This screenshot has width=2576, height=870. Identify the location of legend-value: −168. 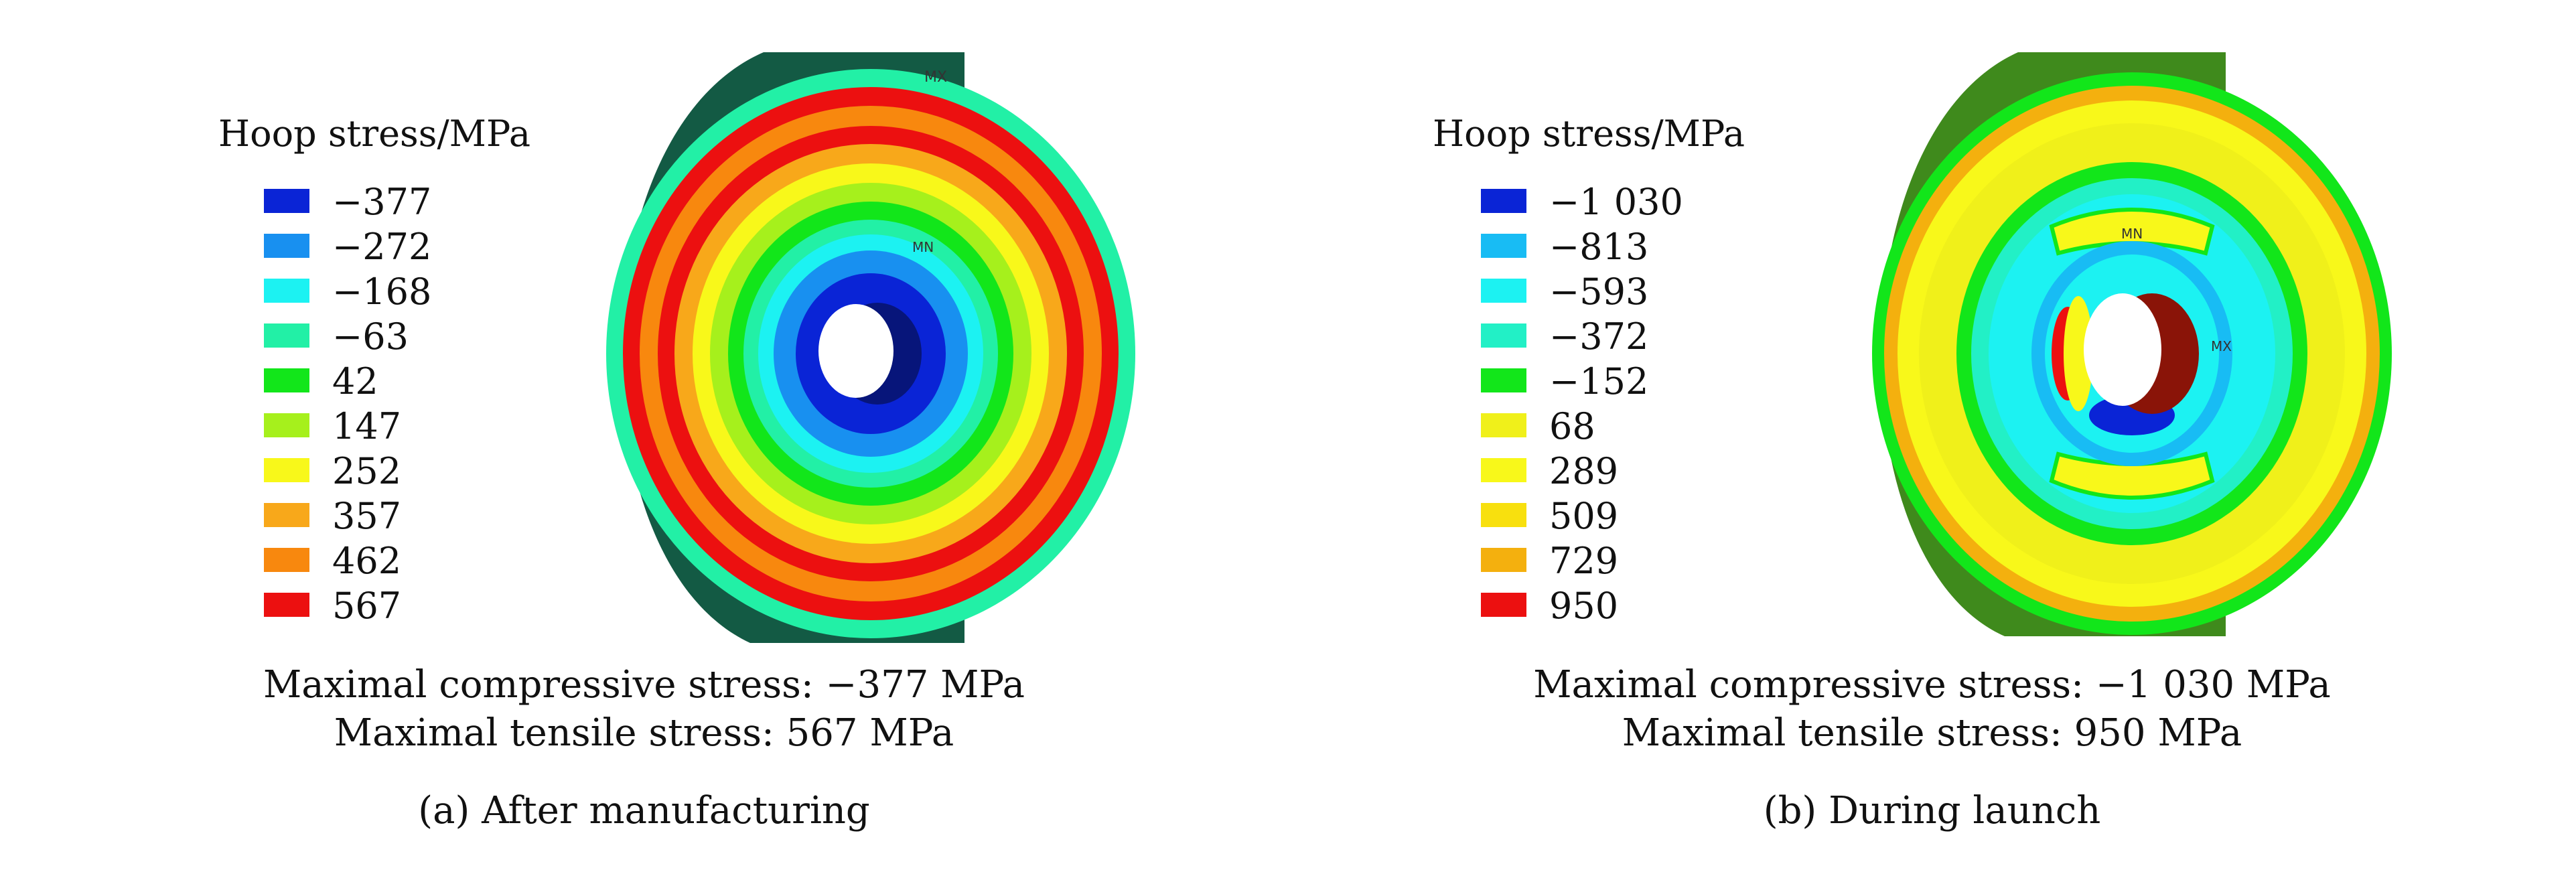
(382, 292).